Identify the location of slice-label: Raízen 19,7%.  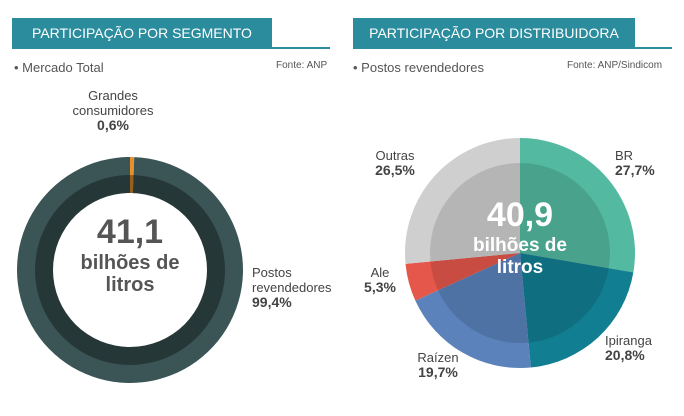
(438, 365).